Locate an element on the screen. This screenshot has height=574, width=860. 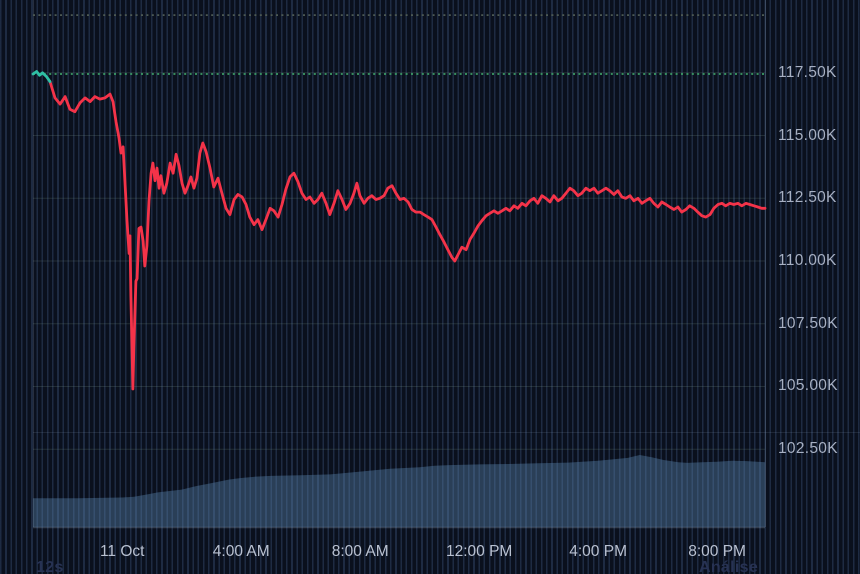
y-axis-tick-label: 112.50K is located at coordinates (807, 198).